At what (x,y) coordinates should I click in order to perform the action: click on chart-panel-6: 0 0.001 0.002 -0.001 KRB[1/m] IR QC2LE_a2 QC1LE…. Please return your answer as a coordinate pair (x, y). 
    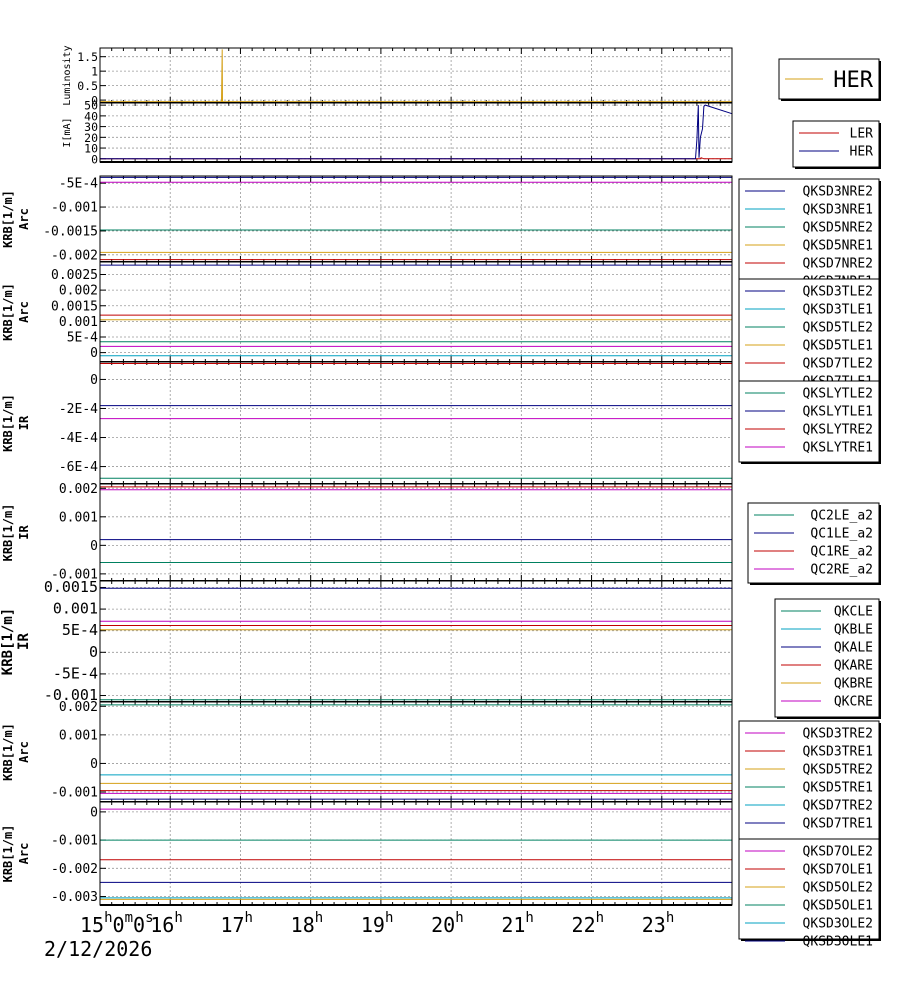
    Looking at the image, I should click on (441, 533).